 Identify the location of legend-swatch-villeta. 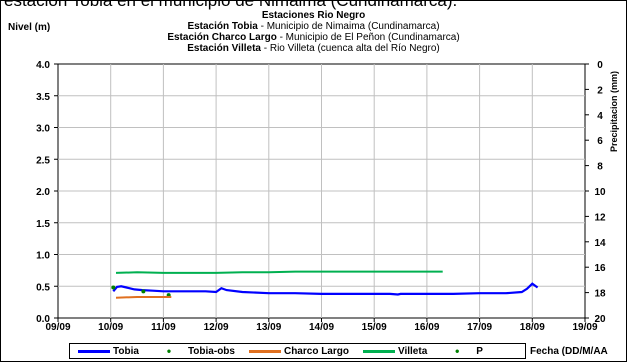
(378, 351).